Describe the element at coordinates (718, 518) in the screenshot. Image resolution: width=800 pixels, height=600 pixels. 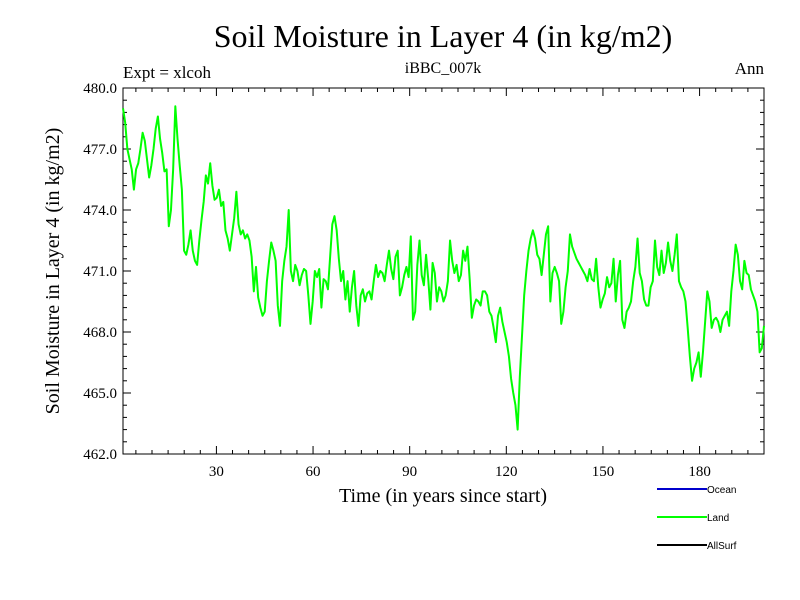
I see `legend-label-land: Land` at that location.